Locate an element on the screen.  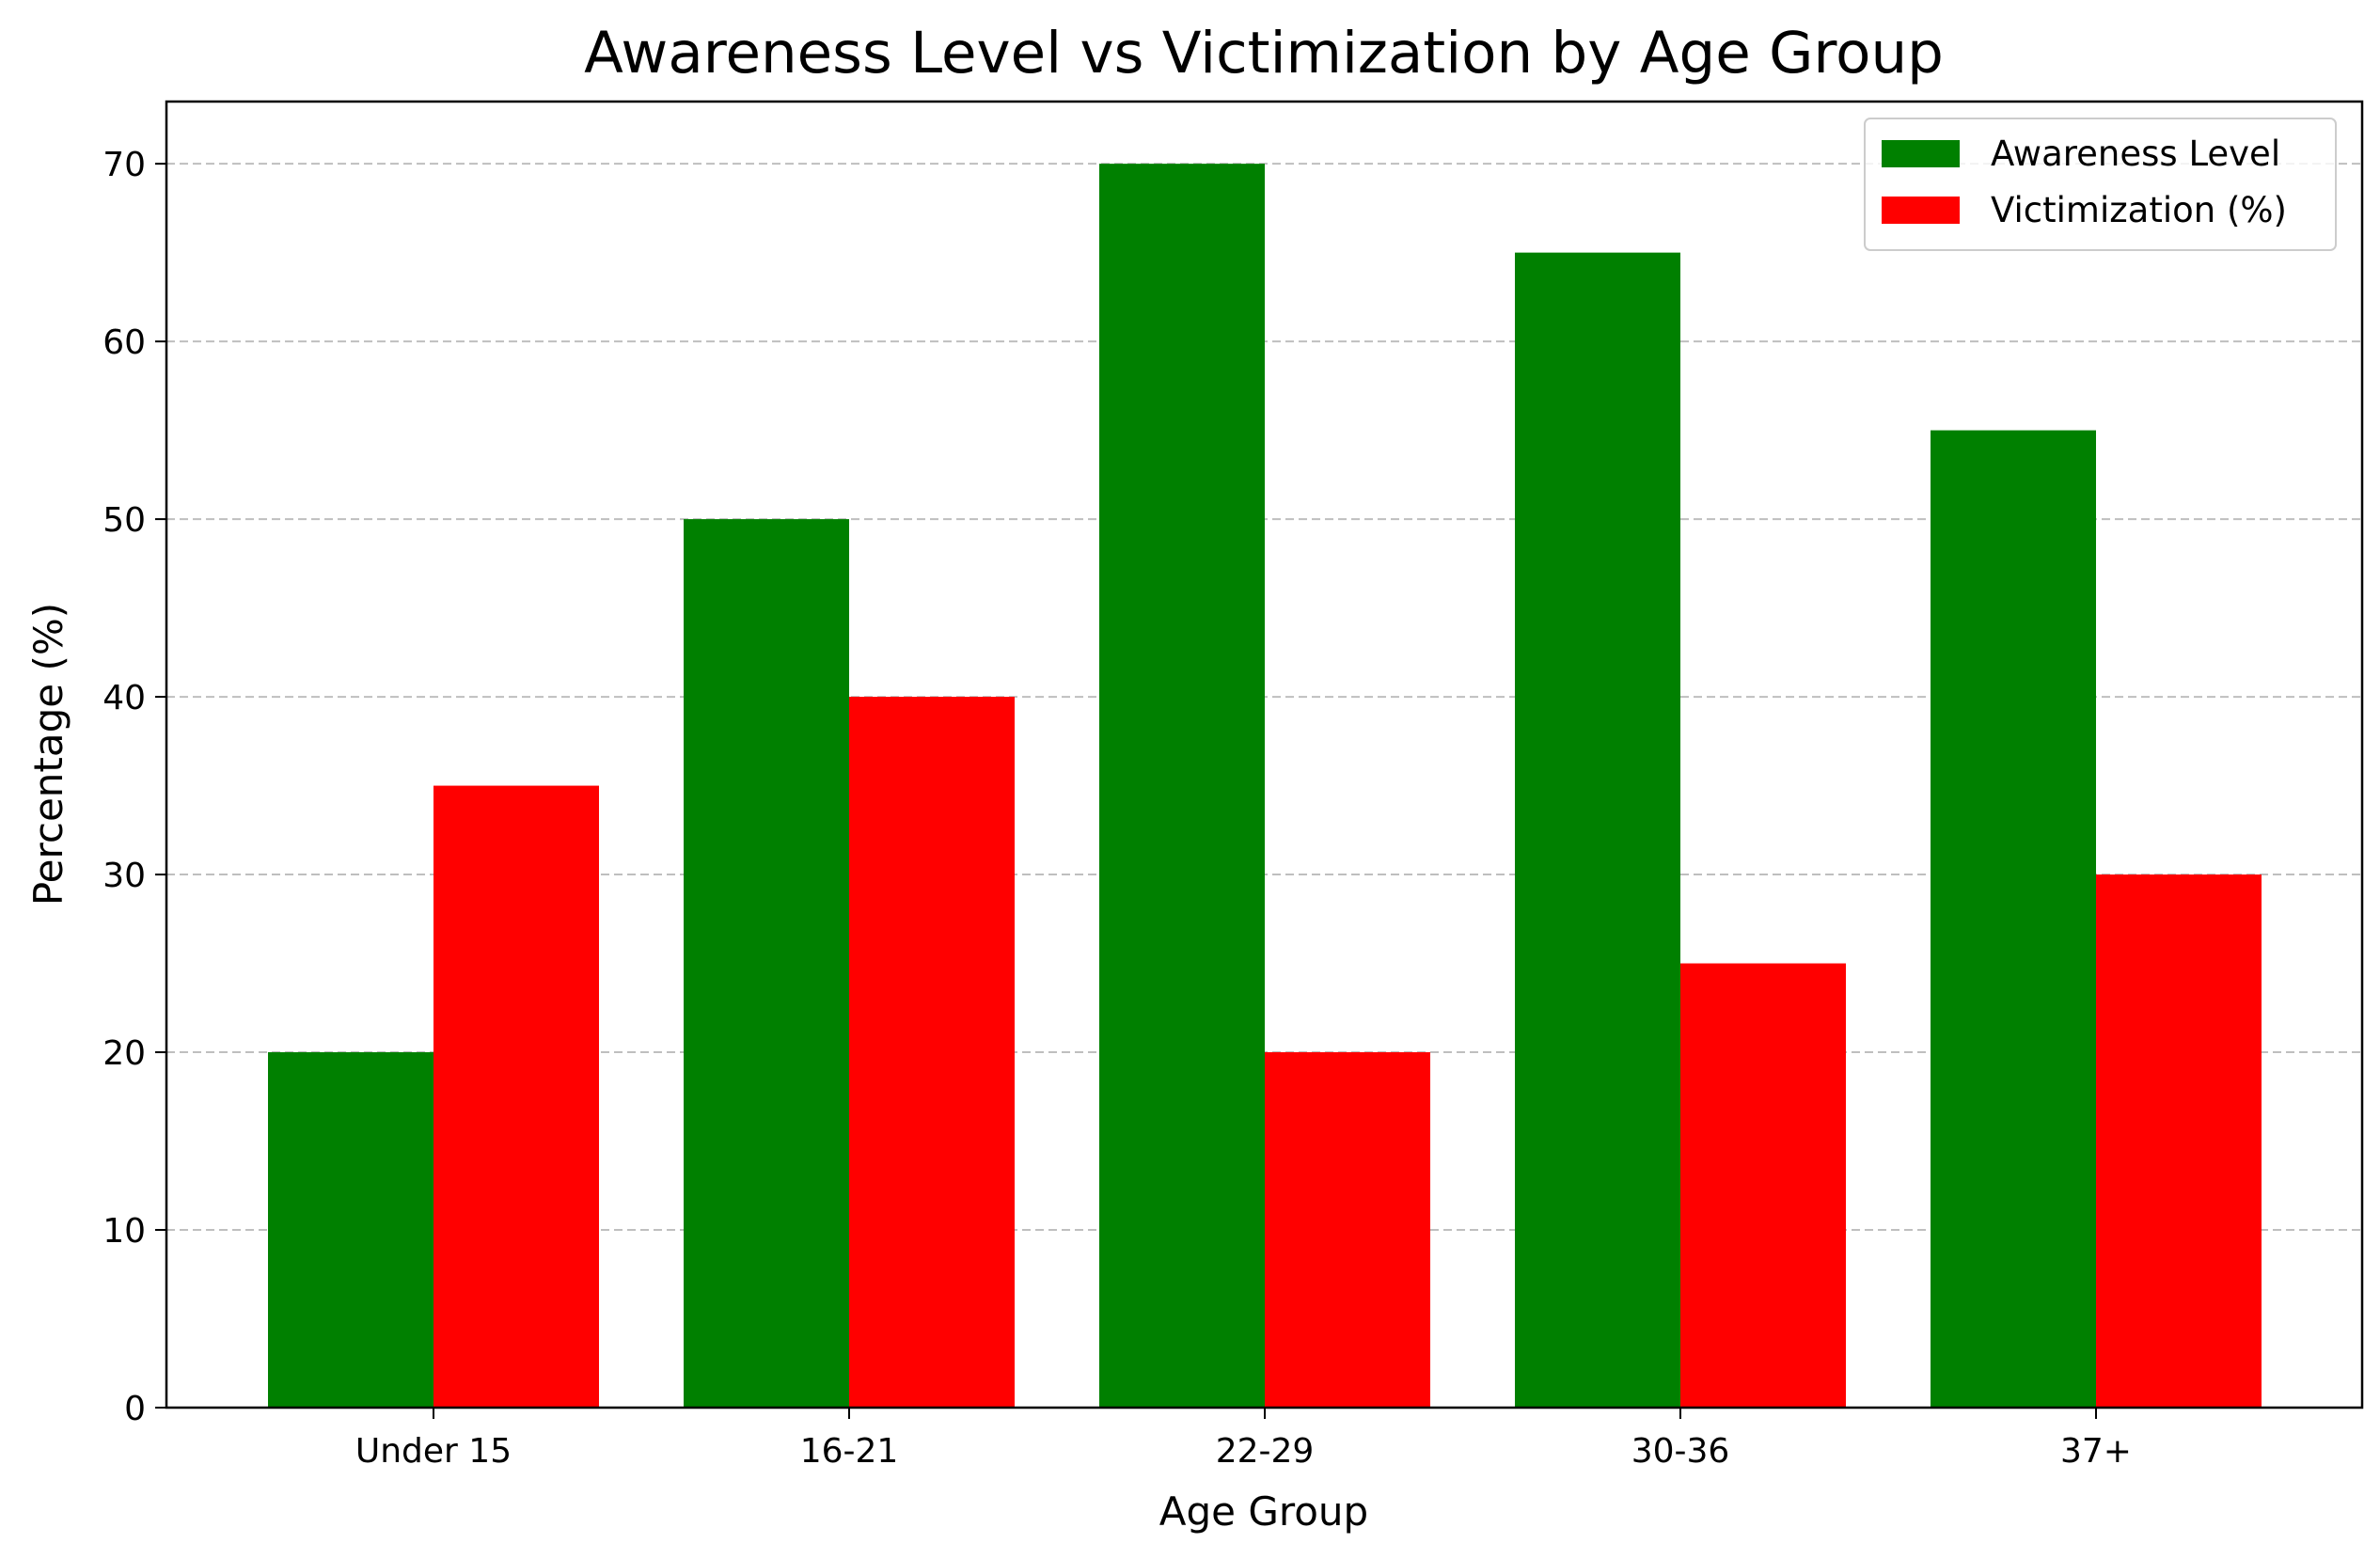
x-tick-label-2: 22-29 is located at coordinates (1265, 1451).